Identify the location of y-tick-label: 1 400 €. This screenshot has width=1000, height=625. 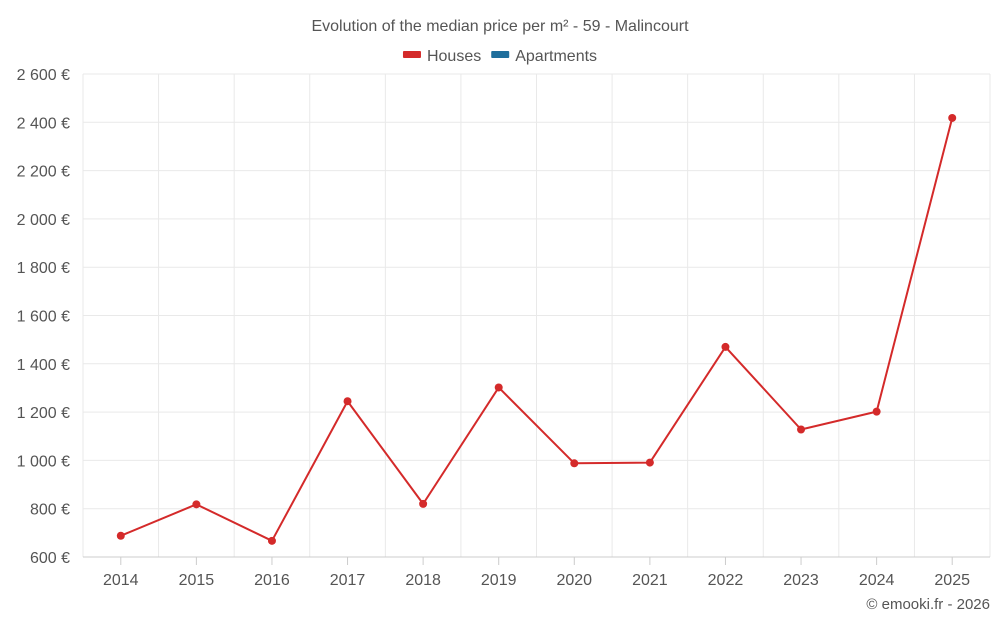
(43, 365).